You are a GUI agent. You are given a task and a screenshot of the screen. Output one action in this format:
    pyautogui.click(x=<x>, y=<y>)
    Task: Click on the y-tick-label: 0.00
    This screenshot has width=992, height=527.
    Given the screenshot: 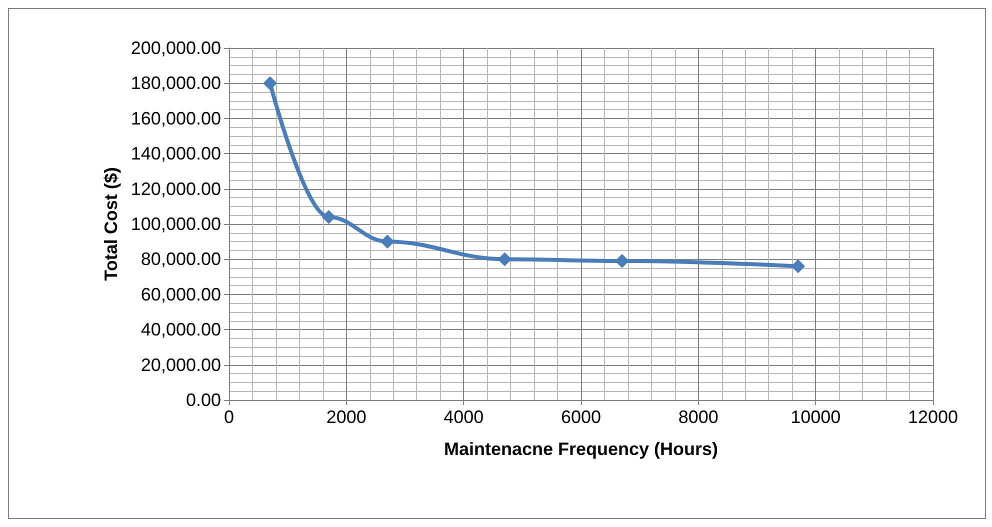 What is the action you would take?
    pyautogui.click(x=203, y=400)
    